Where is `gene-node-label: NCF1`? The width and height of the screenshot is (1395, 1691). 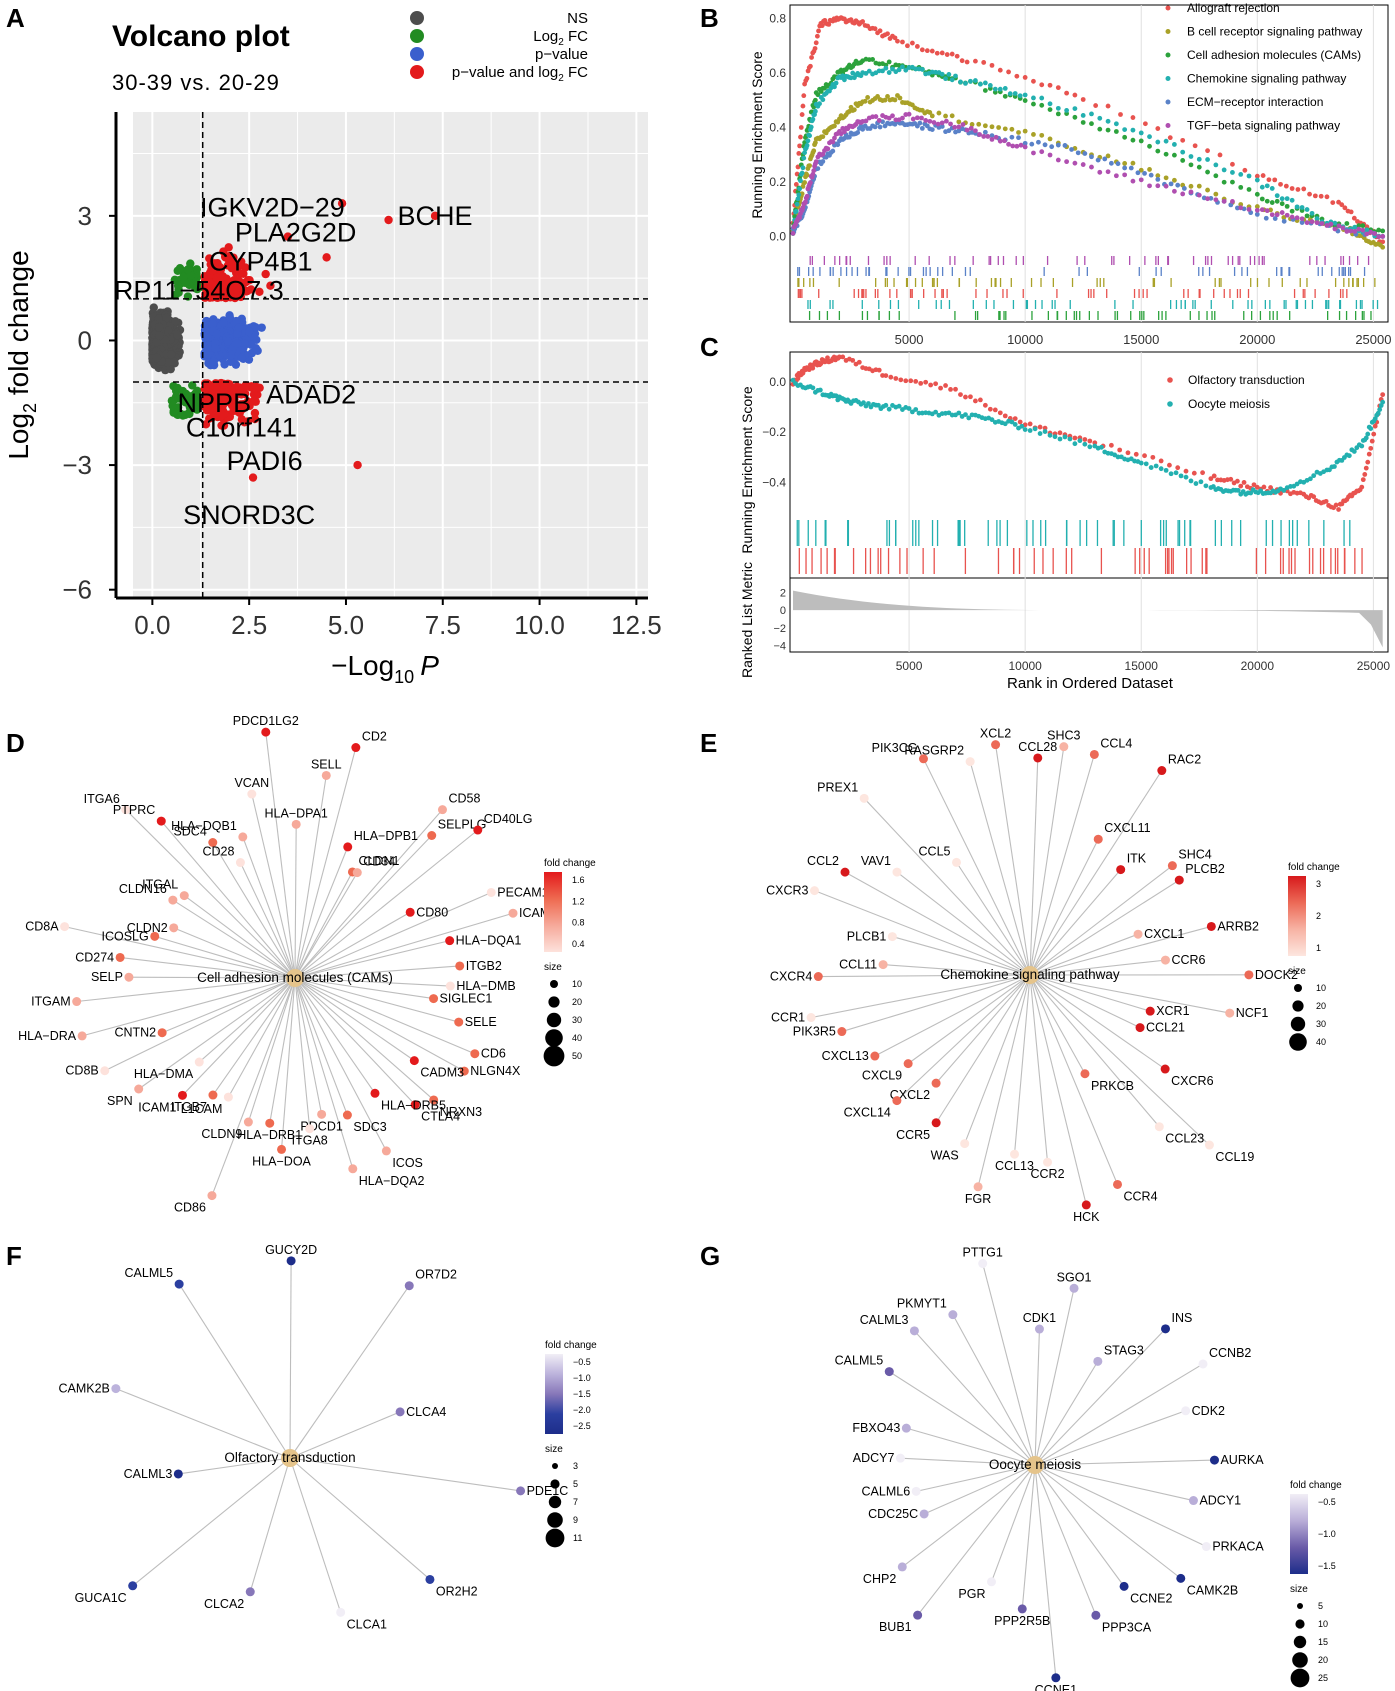
gene-node-label: NCF1 is located at coordinates (1252, 1013).